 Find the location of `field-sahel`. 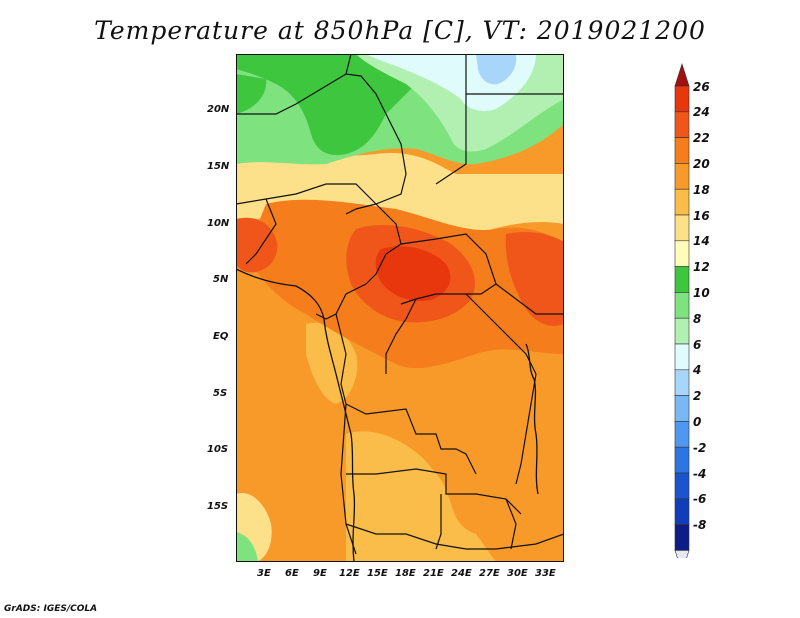

field-sahel is located at coordinates (400, 193).